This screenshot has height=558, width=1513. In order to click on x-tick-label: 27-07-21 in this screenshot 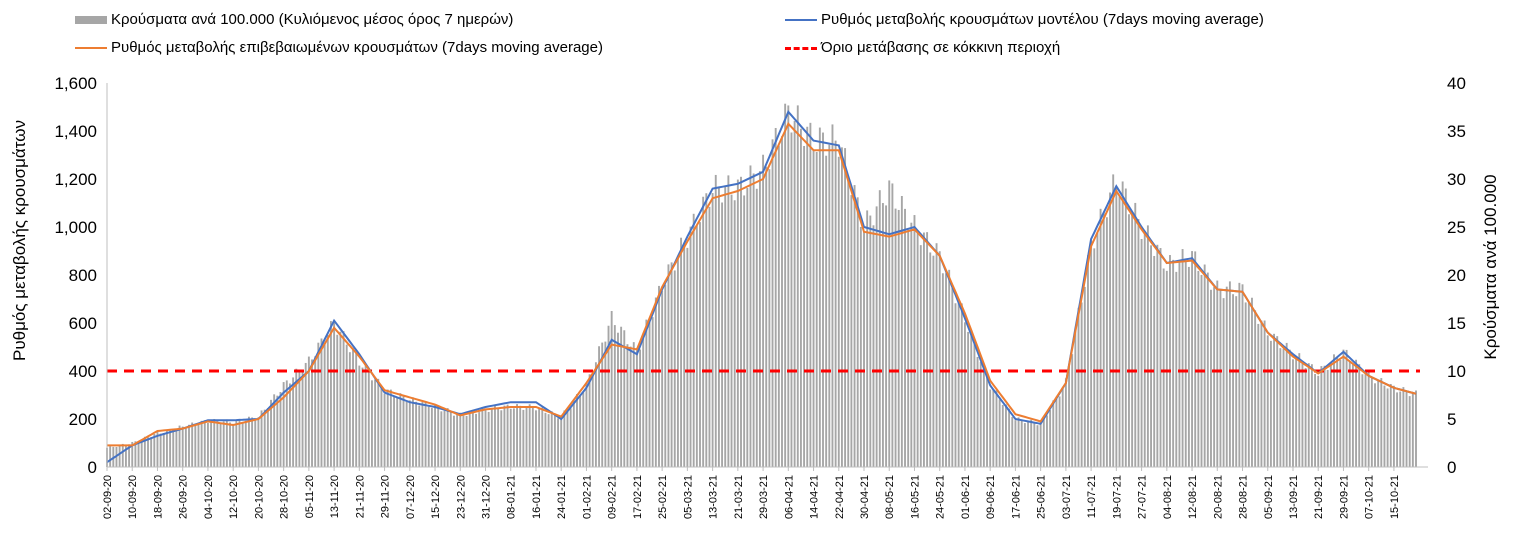, I will do `click(1143, 497)`.